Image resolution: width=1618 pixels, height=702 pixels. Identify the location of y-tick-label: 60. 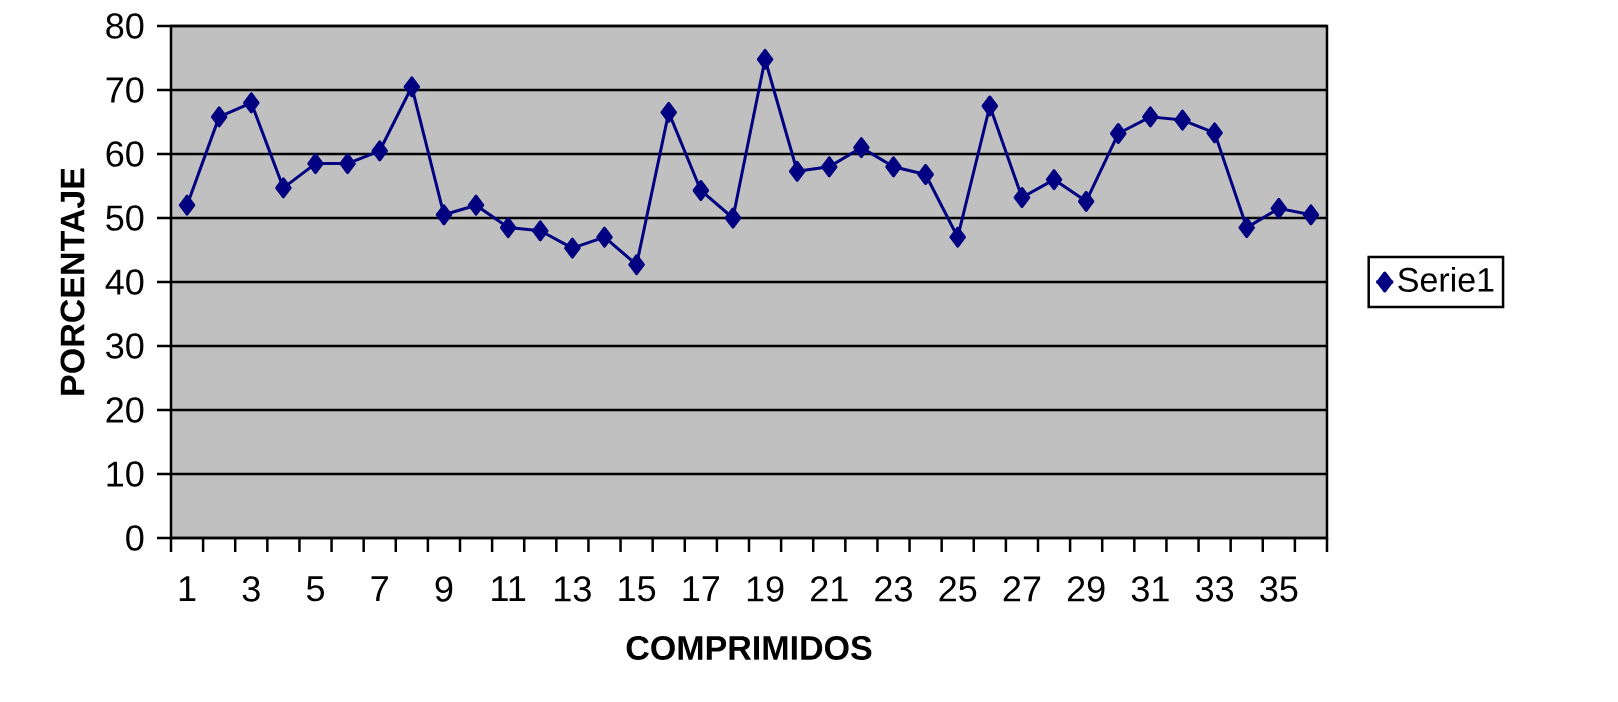
(125, 154).